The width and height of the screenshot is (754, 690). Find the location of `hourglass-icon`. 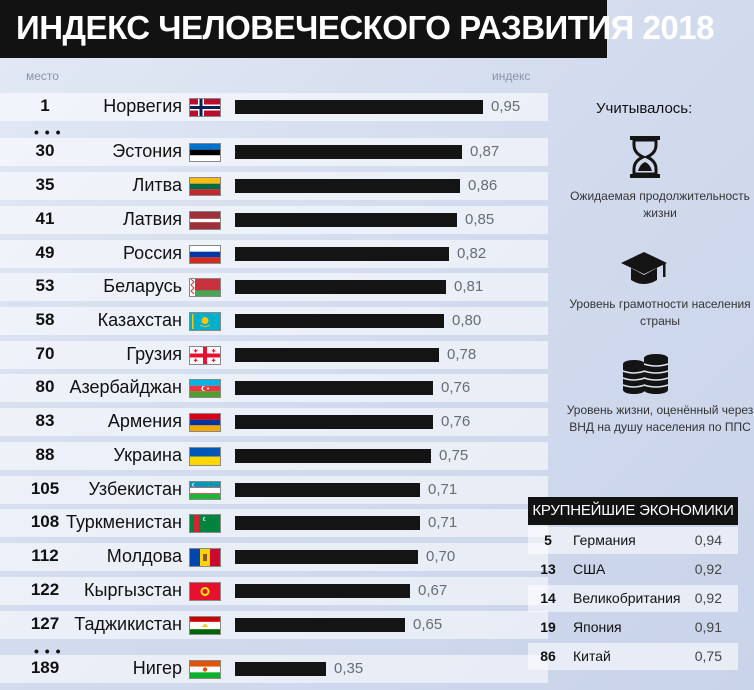

hourglass-icon is located at coordinates (645, 159).